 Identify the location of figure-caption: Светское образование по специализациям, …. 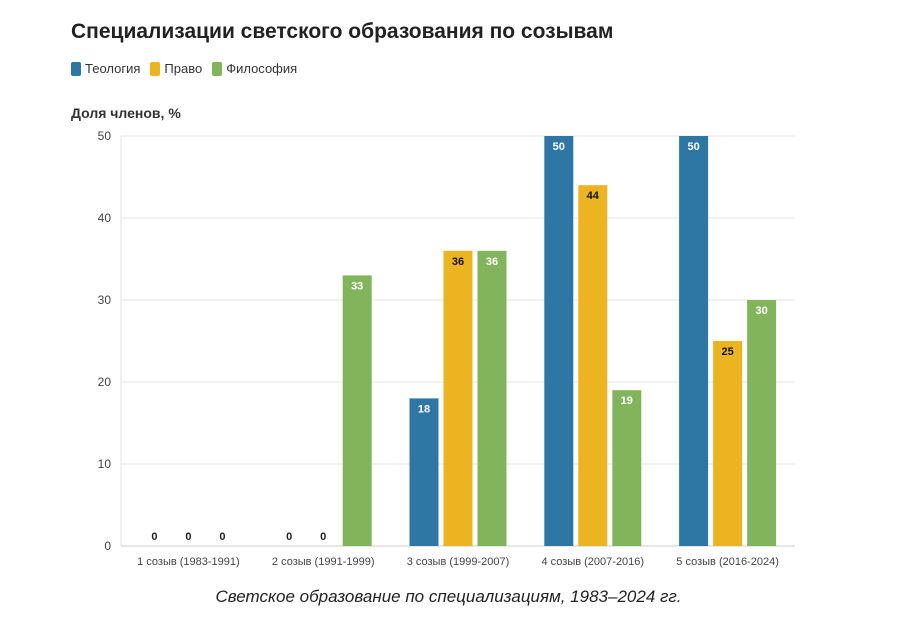
(448, 596).